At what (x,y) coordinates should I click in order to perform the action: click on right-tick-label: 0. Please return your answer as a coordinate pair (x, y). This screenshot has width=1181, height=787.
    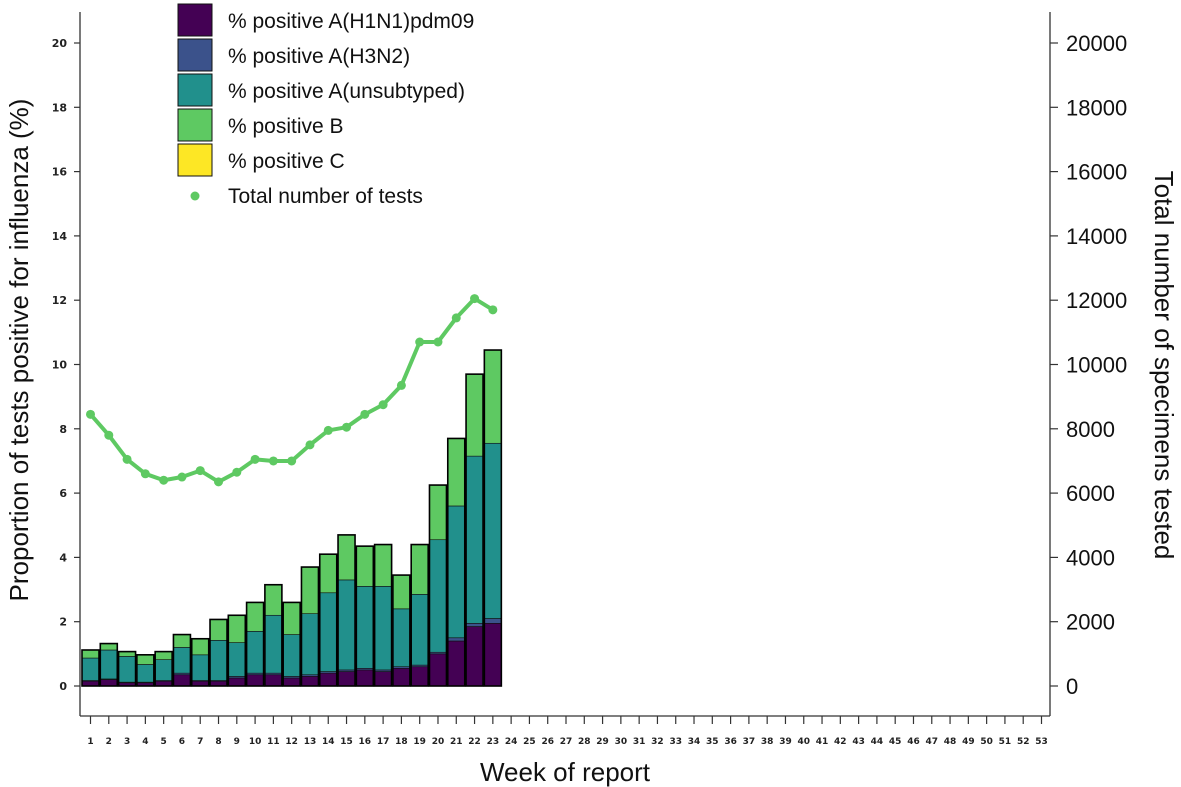
    Looking at the image, I should click on (1072, 686).